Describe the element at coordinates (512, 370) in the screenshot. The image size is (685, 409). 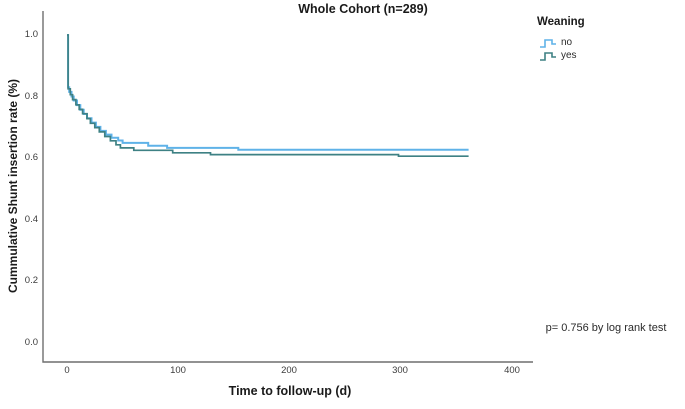
I see `x-tick-label: 400` at that location.